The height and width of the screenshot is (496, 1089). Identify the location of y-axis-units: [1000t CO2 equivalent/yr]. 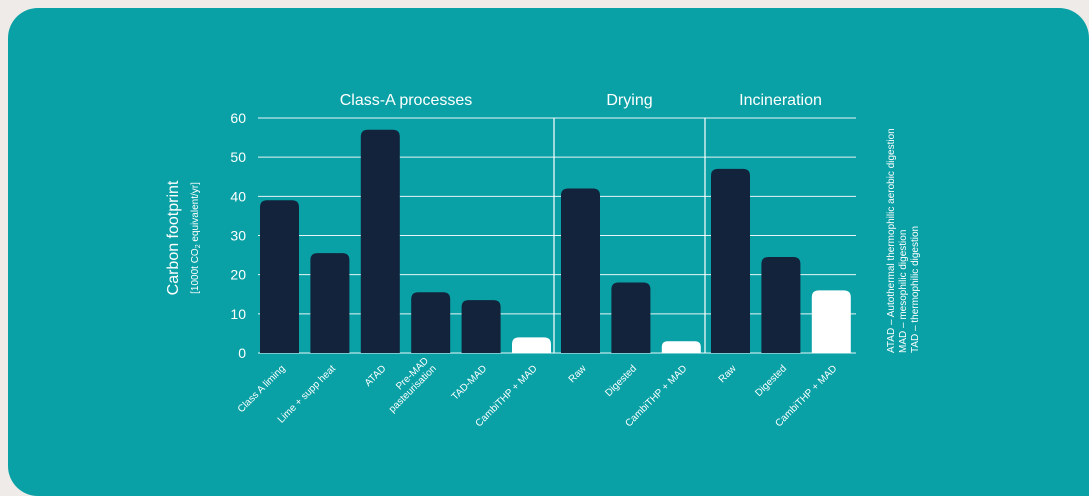
(196, 238).